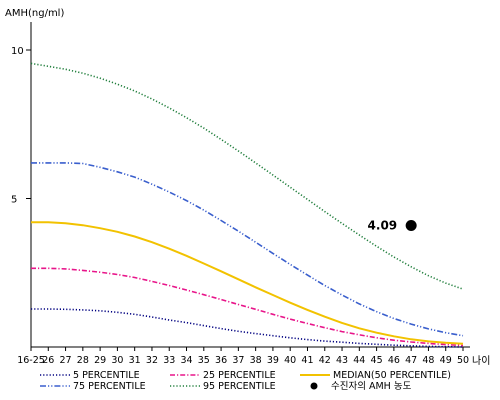  I want to click on x-tick-label: 45, so click(377, 360).